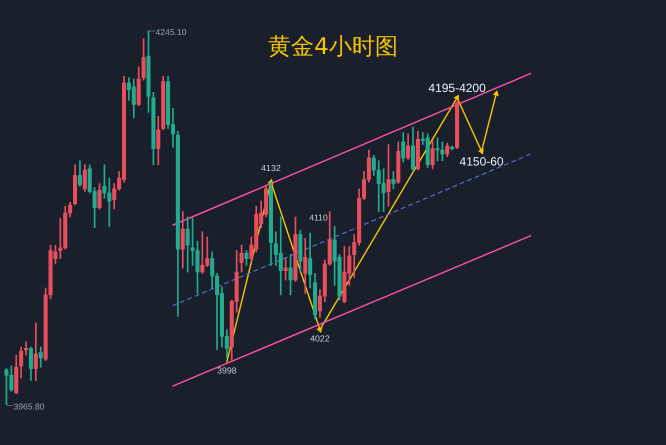 Image resolution: width=666 pixels, height=445 pixels. I want to click on data-label: 4195-4200, so click(457, 87).